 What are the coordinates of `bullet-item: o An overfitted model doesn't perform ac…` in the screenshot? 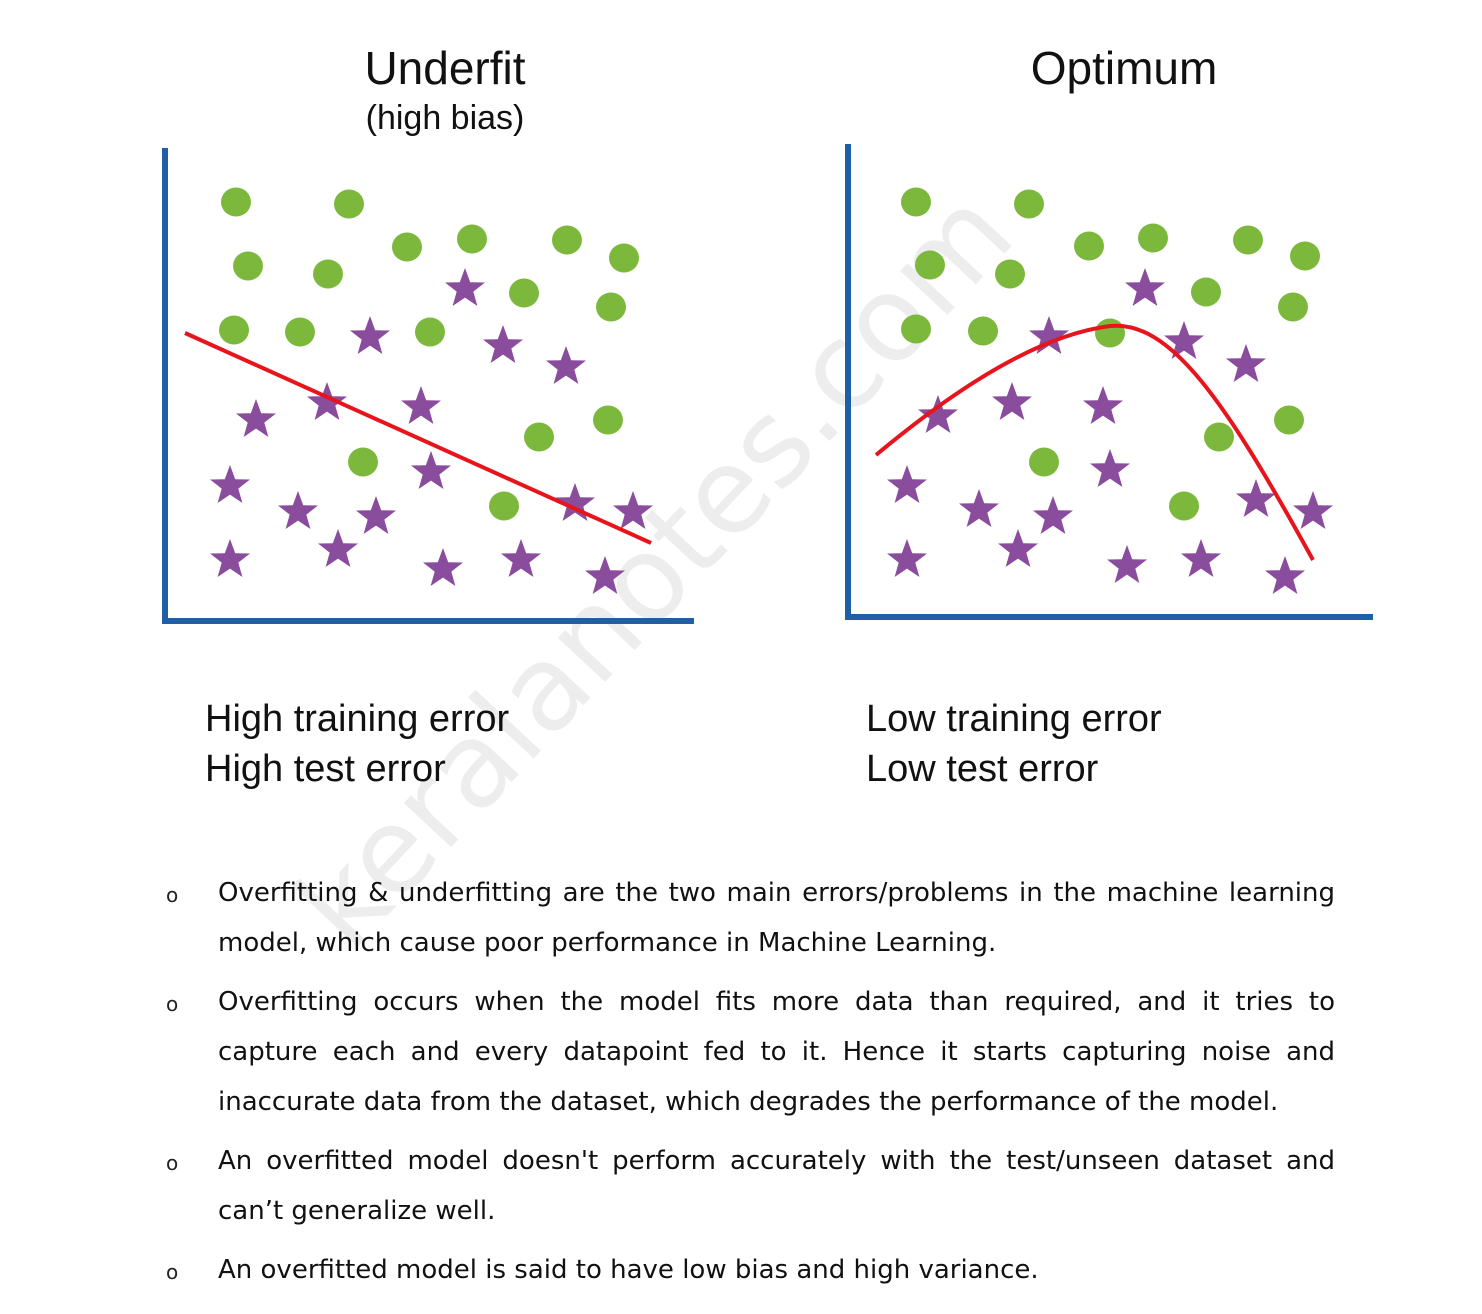 It's located at (747, 1186).